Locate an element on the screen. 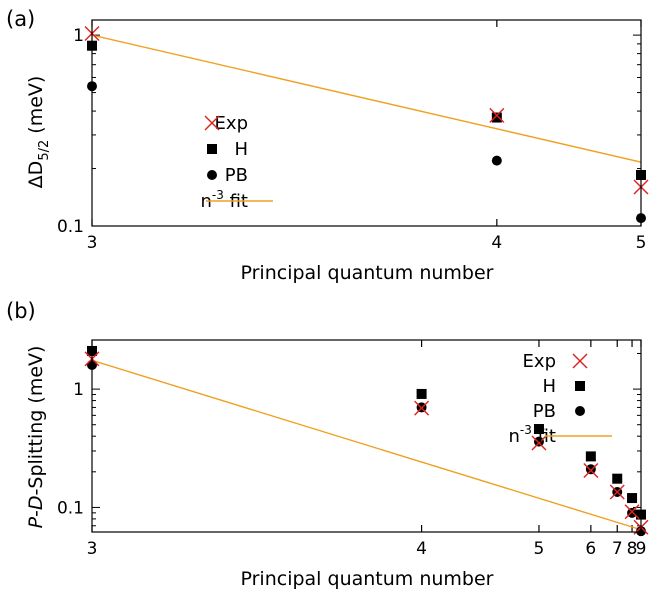 The width and height of the screenshot is (655, 593). panel-label-b: (b) is located at coordinates (21, 311).